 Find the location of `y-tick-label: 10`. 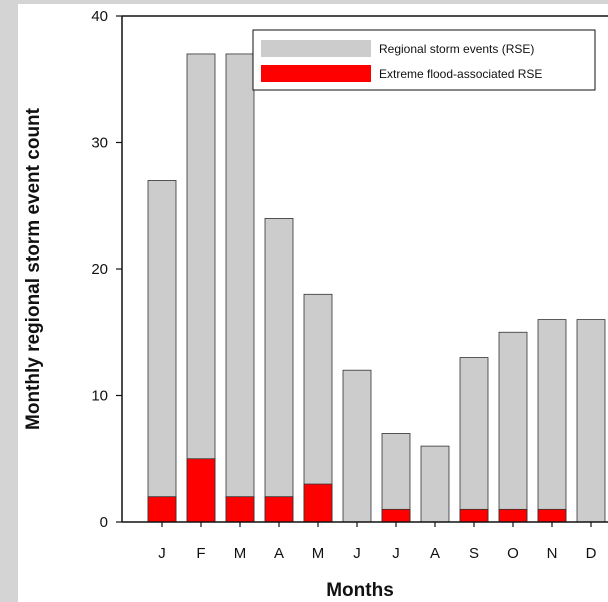

y-tick-label: 10 is located at coordinates (99, 396).